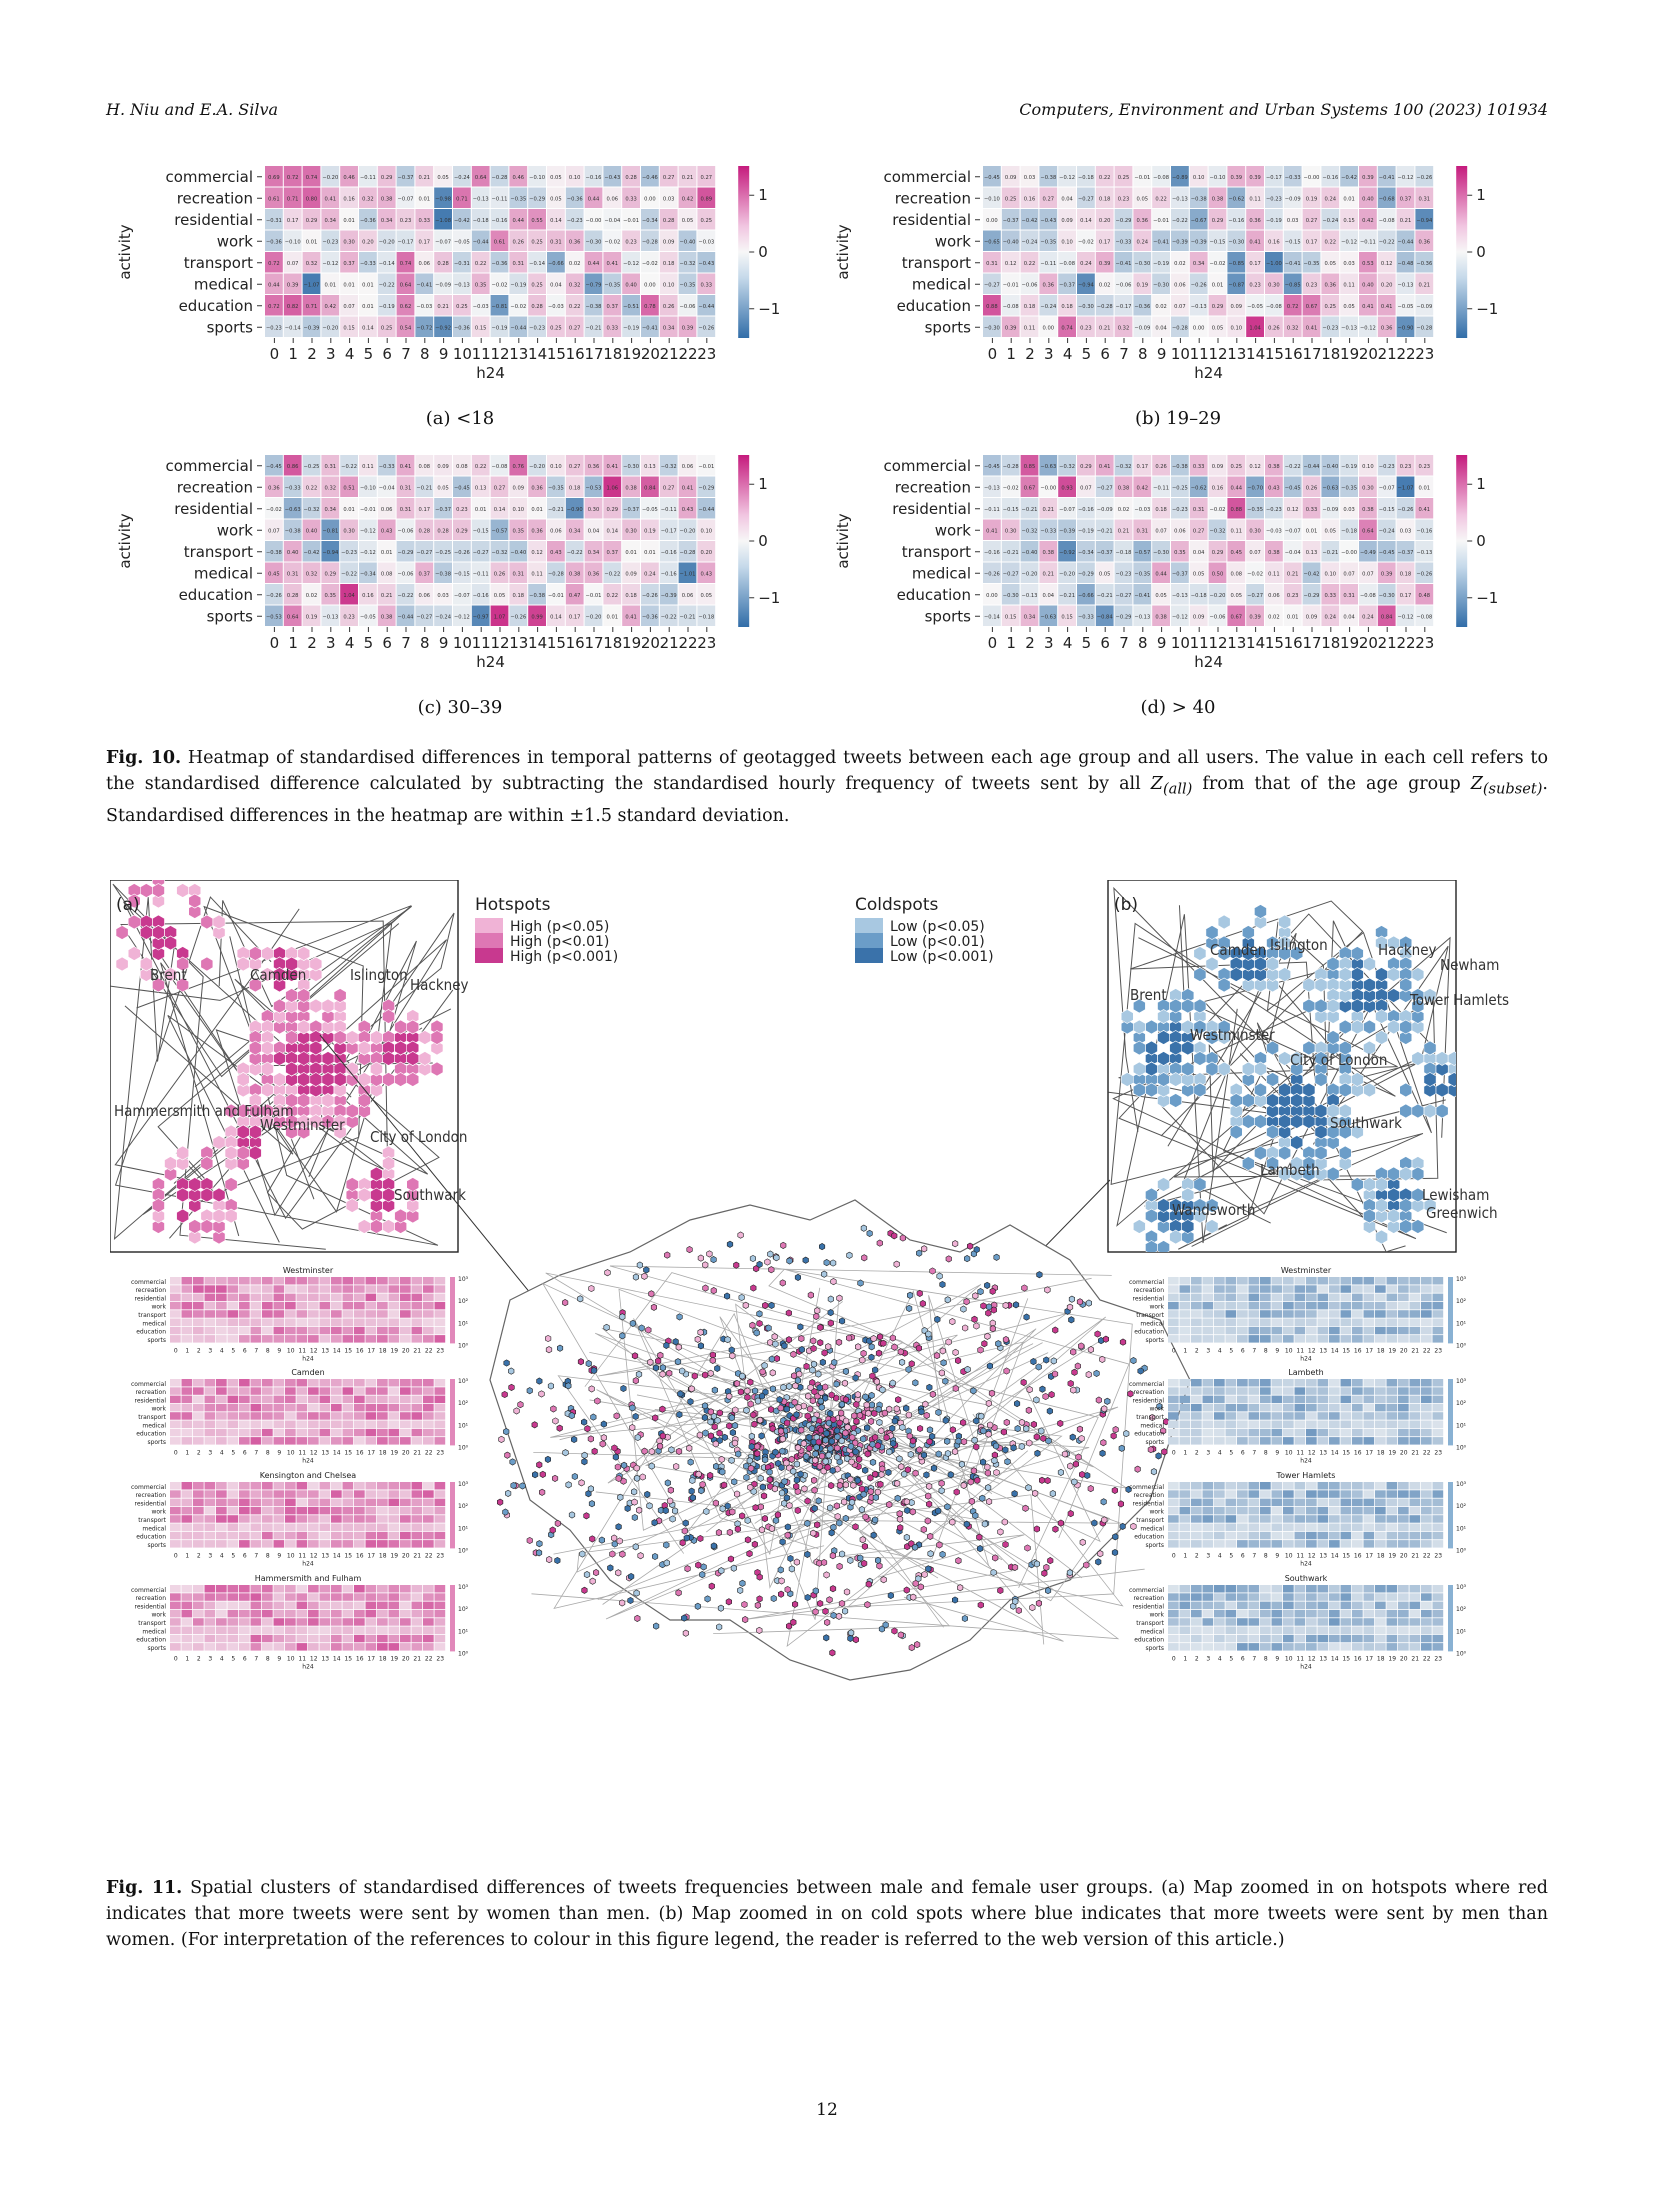 The width and height of the screenshot is (1654, 2205). I want to click on cell-value: −0.02, so click(1255, 574).